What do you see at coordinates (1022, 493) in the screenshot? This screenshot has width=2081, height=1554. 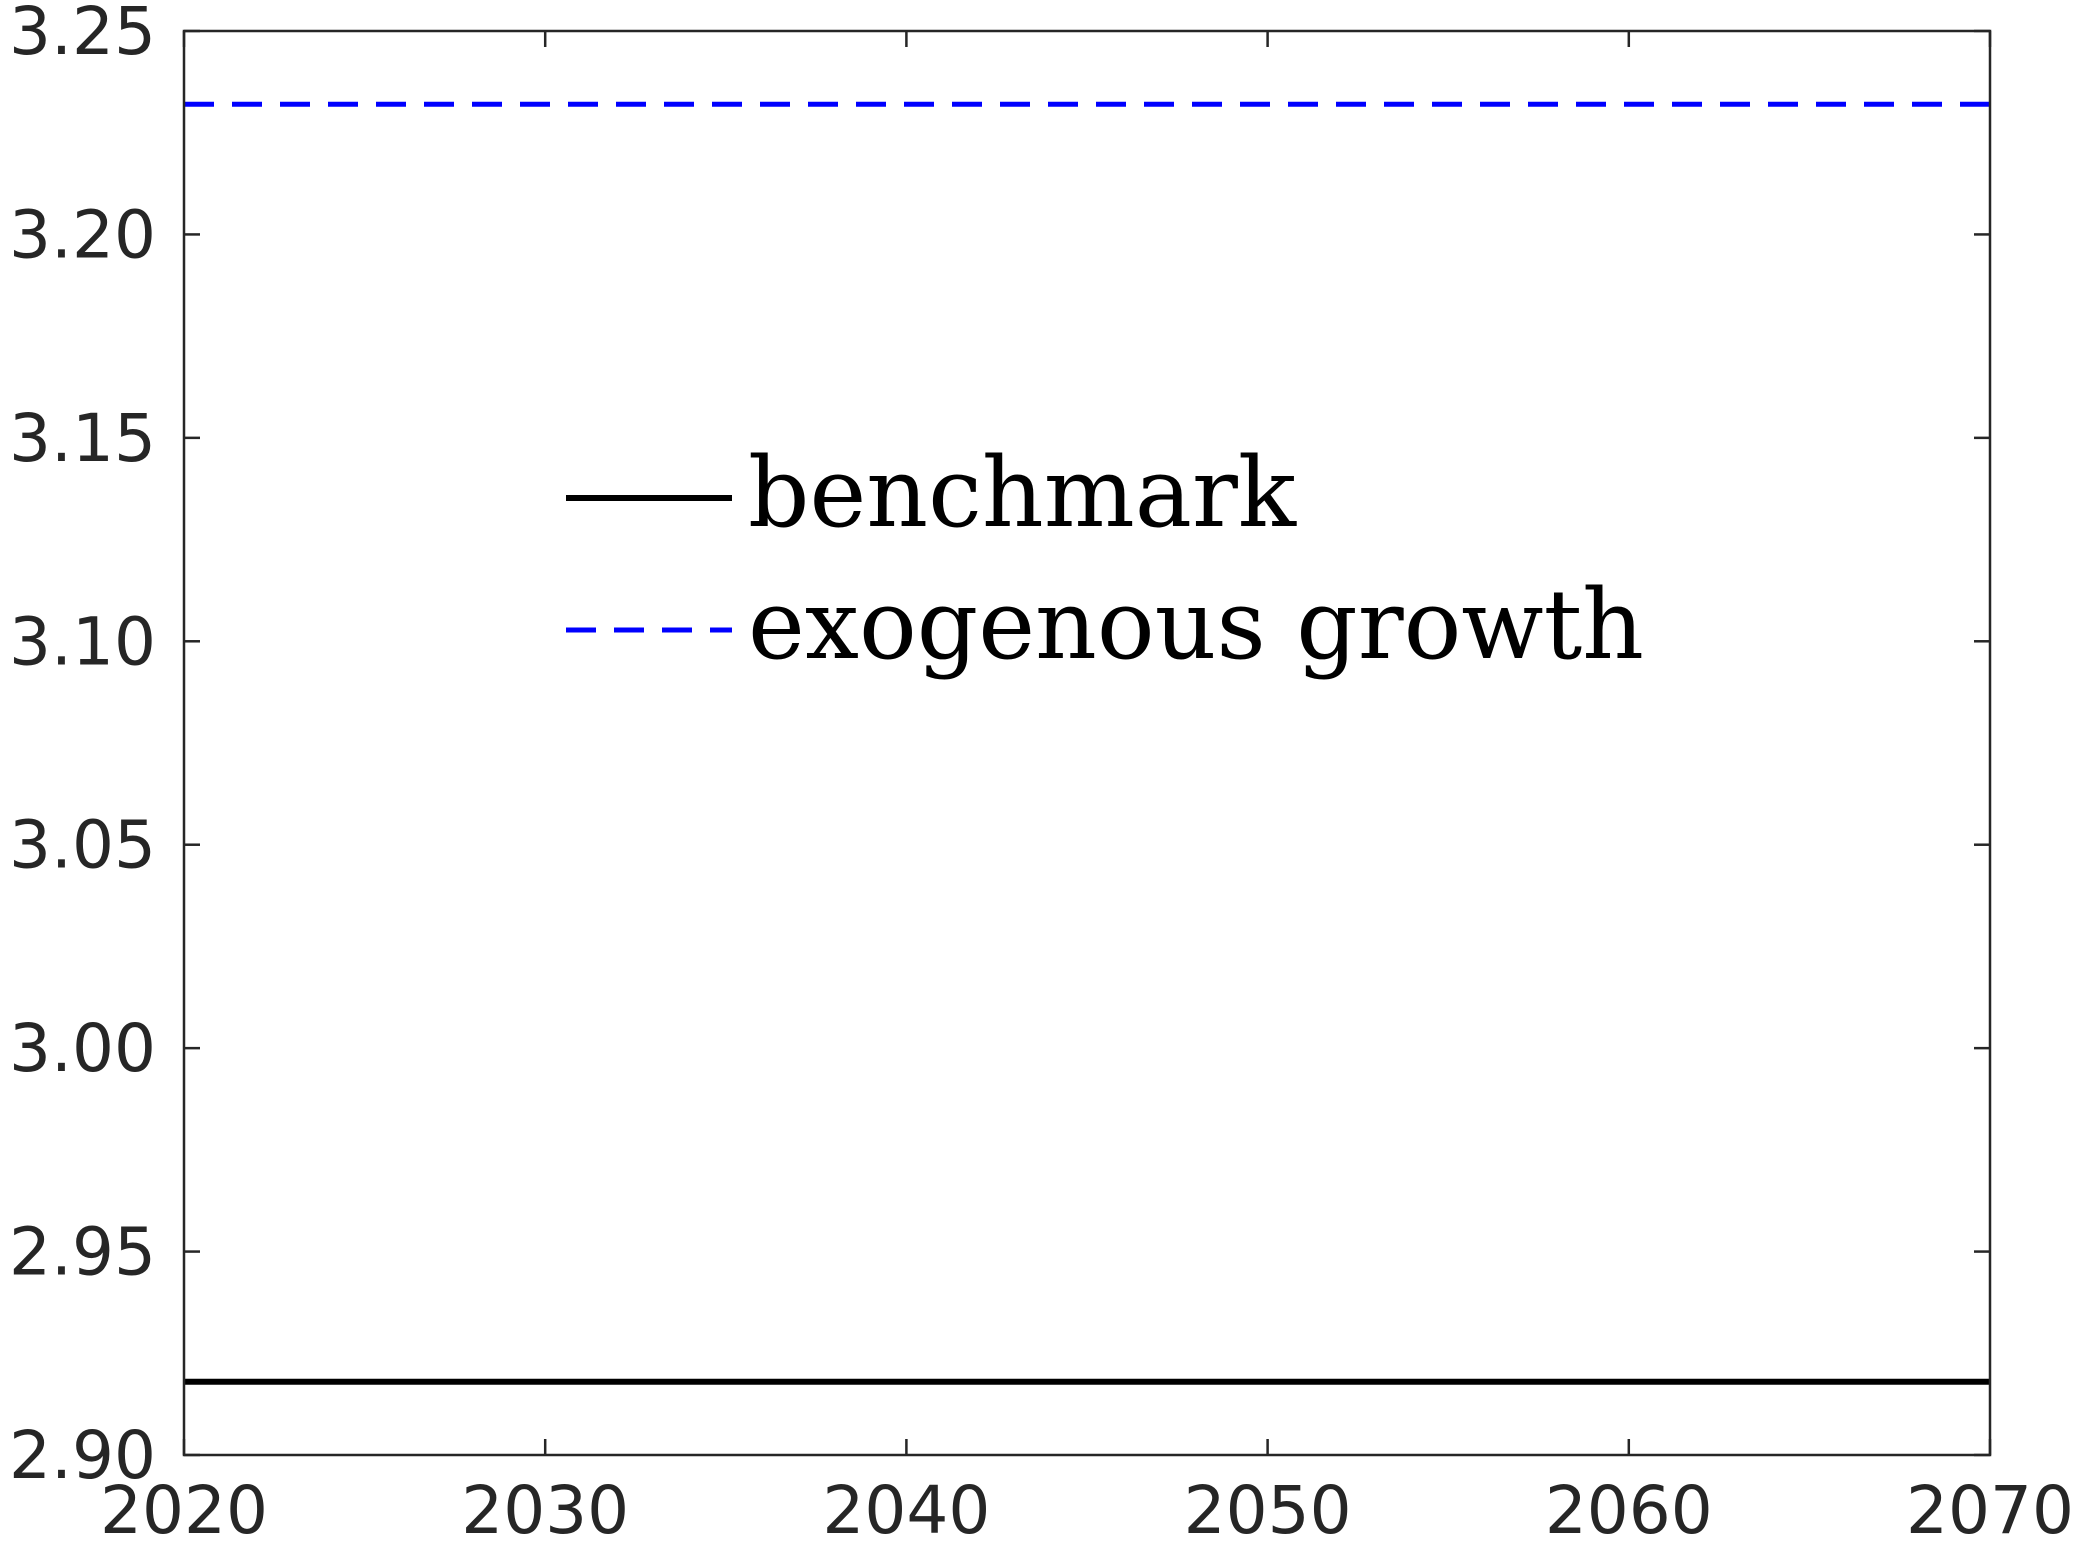 I see `legend-label-1: benchmark` at bounding box center [1022, 493].